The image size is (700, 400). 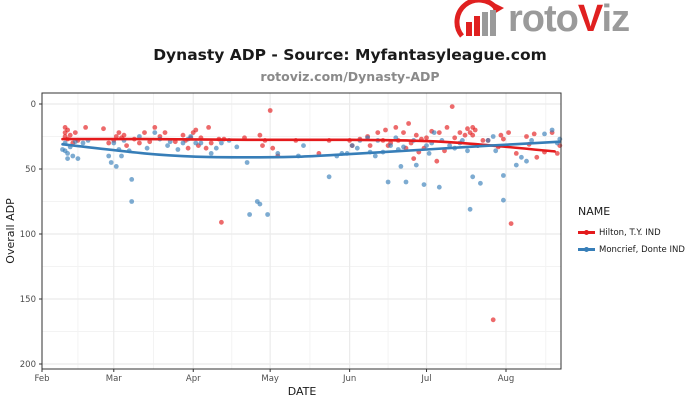 What do you see at coordinates (349, 379) in the screenshot?
I see `x-tick-label: Jun` at bounding box center [349, 379].